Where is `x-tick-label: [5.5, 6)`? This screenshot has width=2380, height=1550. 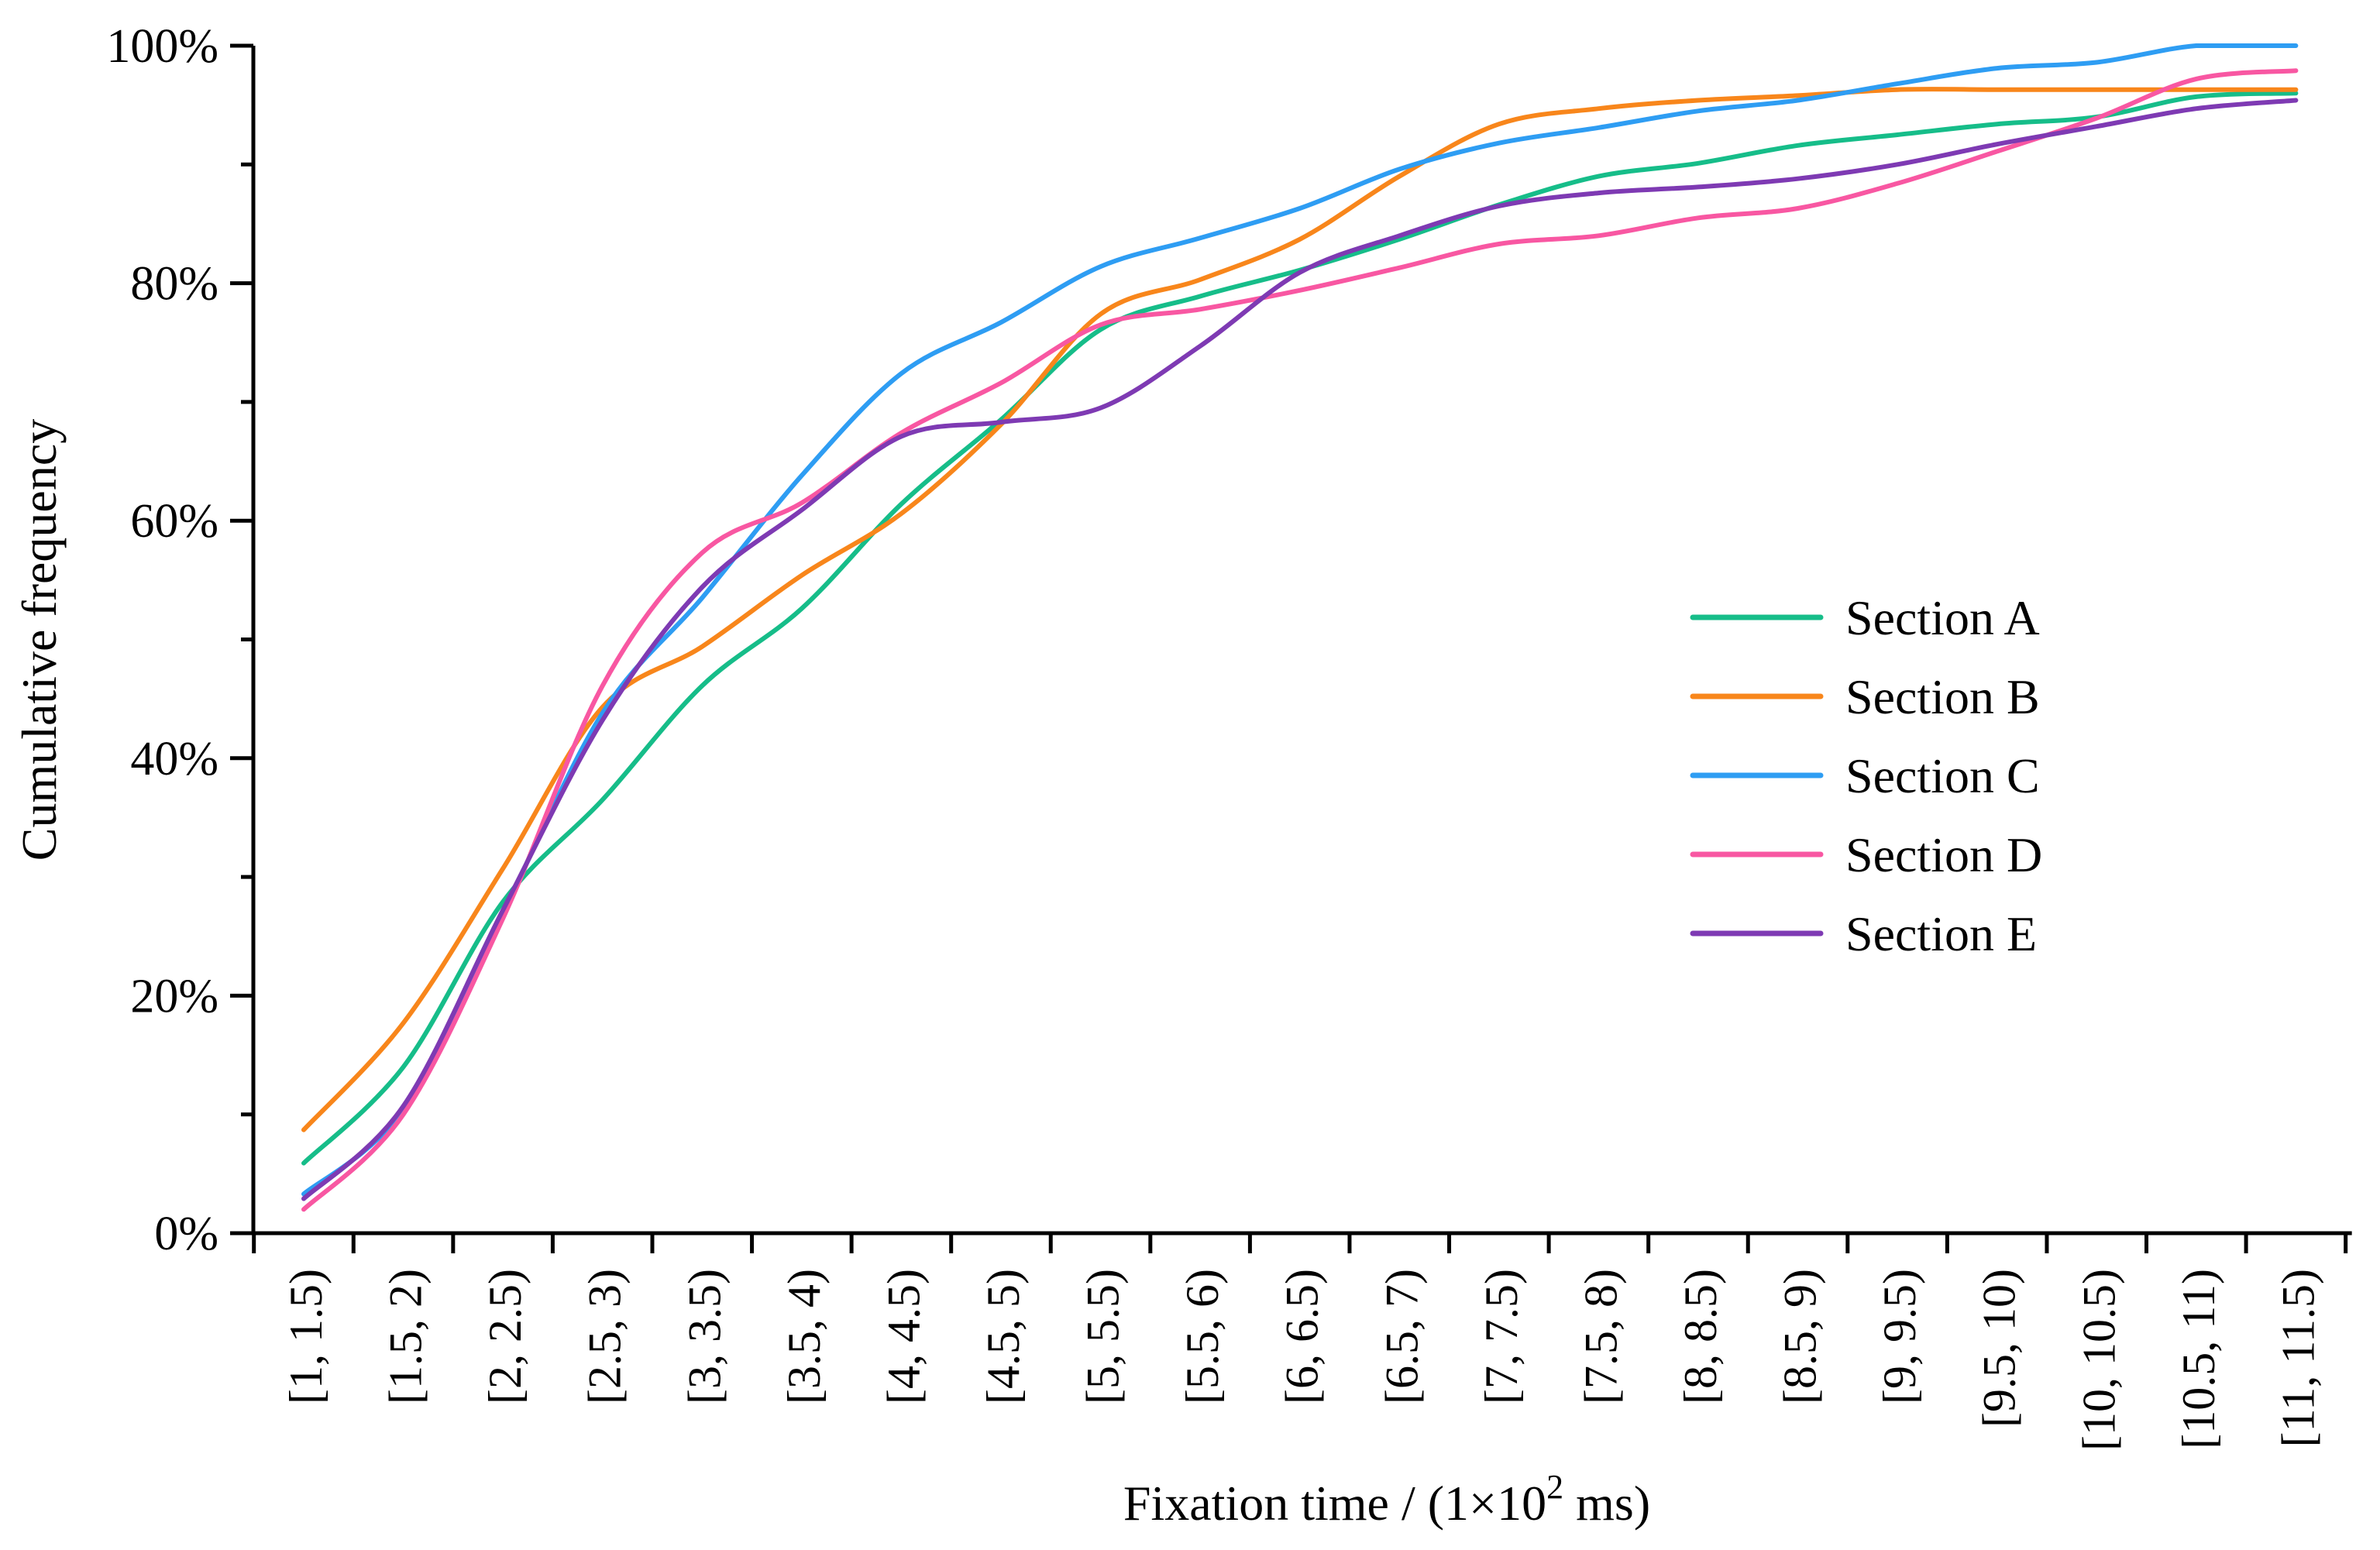 x-tick-label: [5.5, 6) is located at coordinates (1203, 1336).